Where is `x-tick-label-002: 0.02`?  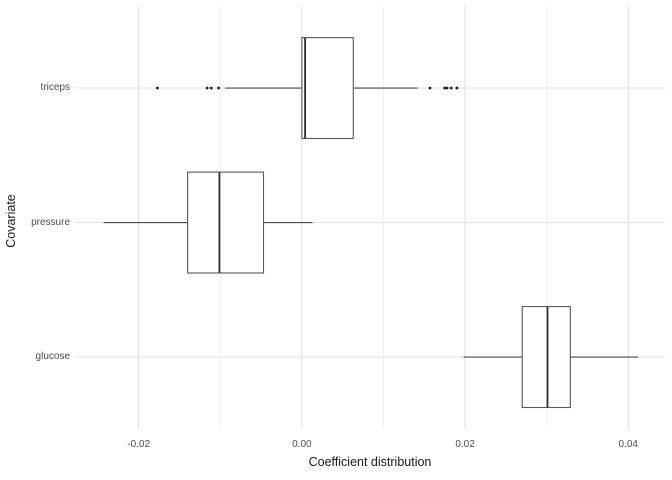
x-tick-label-002: 0.02 is located at coordinates (465, 444).